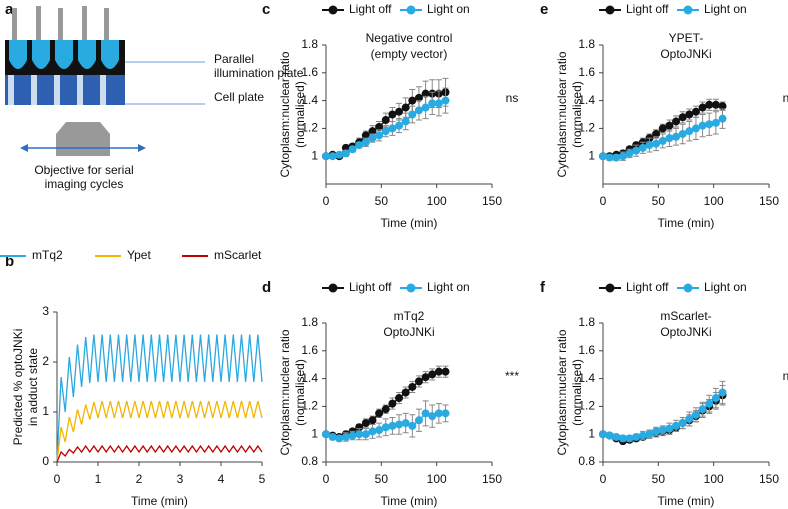 The image size is (788, 509). What do you see at coordinates (686, 38) in the screenshot?
I see `annotation: YPET-` at bounding box center [686, 38].